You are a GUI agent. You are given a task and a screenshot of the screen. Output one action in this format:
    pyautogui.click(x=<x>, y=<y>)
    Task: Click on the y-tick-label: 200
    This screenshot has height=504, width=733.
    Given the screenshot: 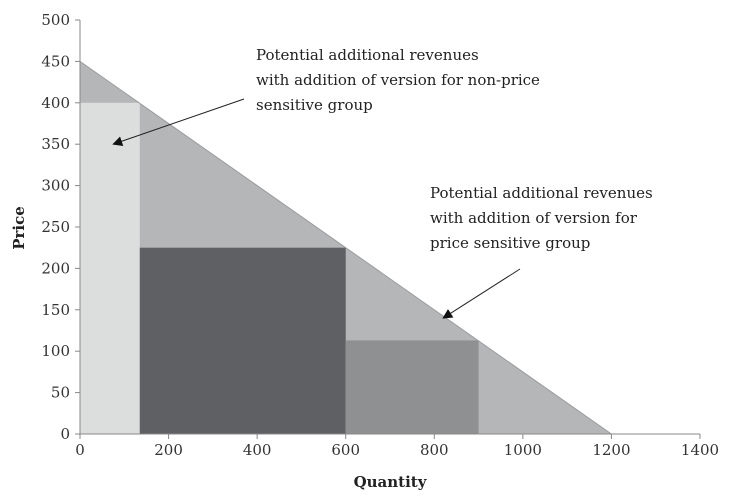 What is the action you would take?
    pyautogui.click(x=55, y=268)
    